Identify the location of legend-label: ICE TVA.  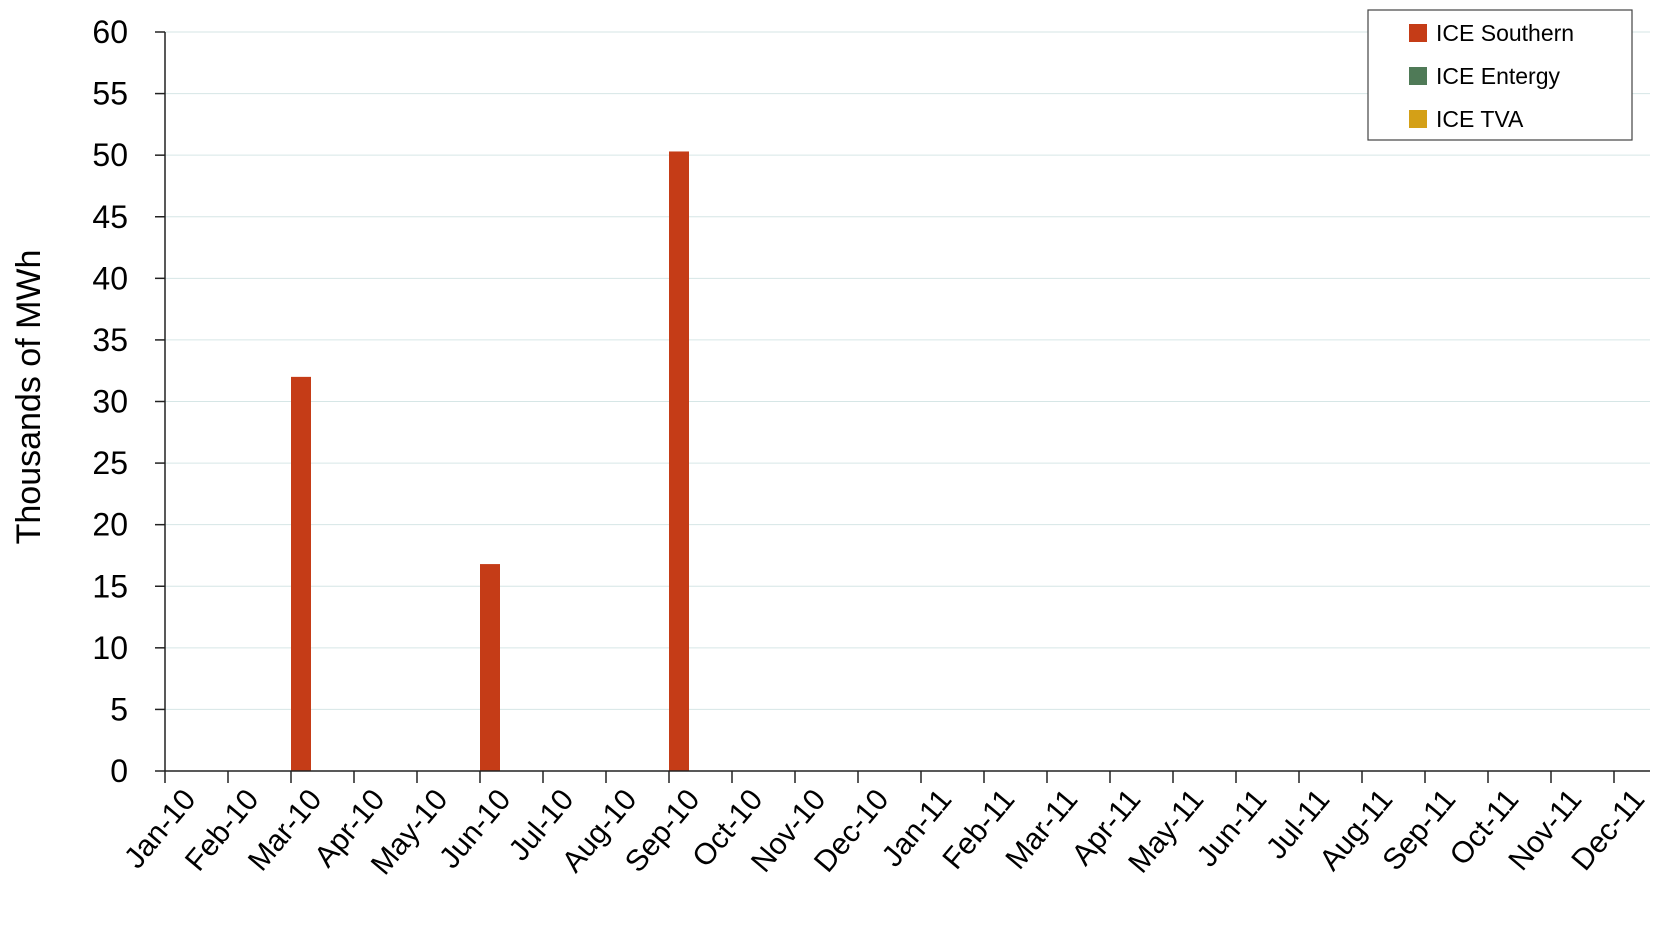
(1480, 119).